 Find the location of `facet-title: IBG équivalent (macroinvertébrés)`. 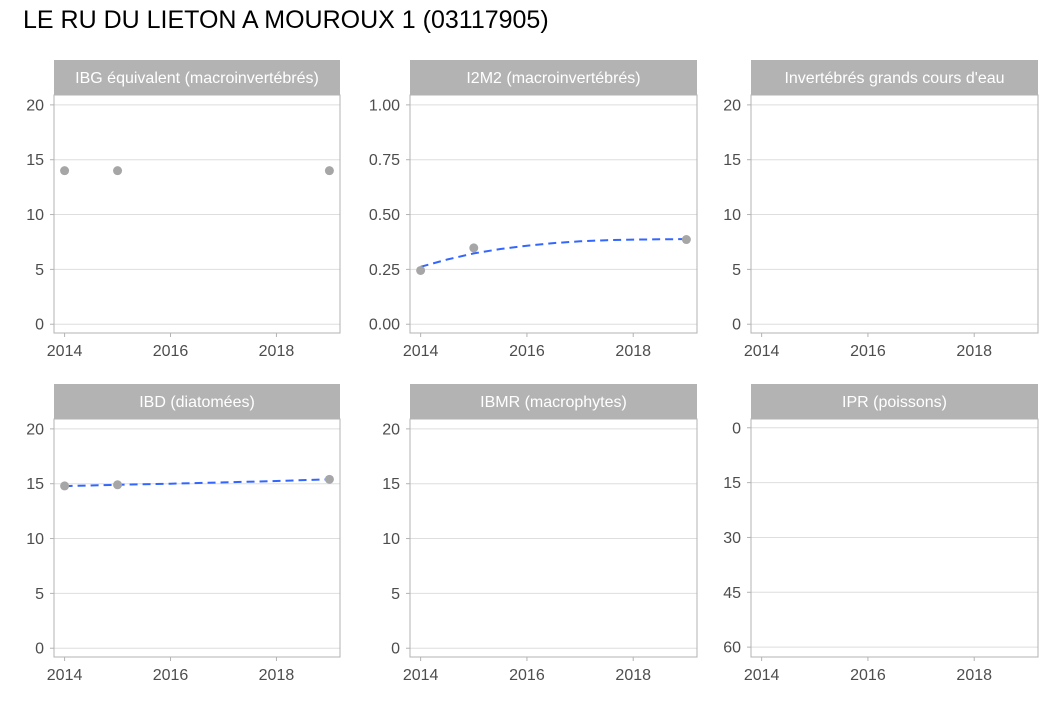

facet-title: IBG équivalent (macroinvertébrés) is located at coordinates (197, 78).